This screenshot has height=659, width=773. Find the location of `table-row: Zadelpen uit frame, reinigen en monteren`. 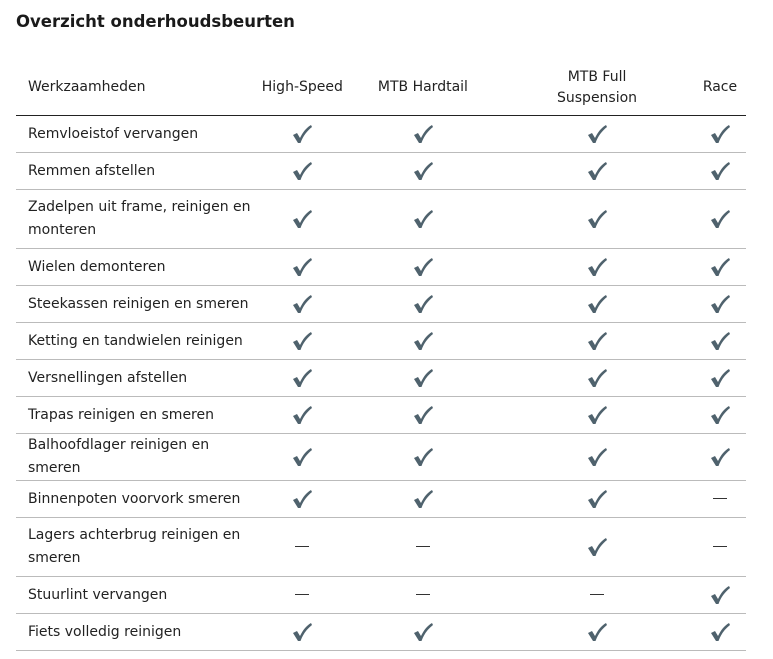

table-row: Zadelpen uit frame, reinigen en monteren is located at coordinates (381, 219).